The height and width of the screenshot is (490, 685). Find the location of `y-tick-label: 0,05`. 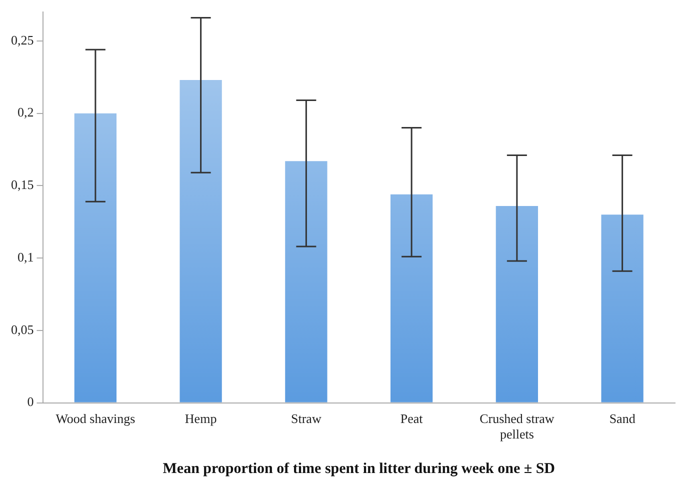

y-tick-label: 0,05 is located at coordinates (22, 329).